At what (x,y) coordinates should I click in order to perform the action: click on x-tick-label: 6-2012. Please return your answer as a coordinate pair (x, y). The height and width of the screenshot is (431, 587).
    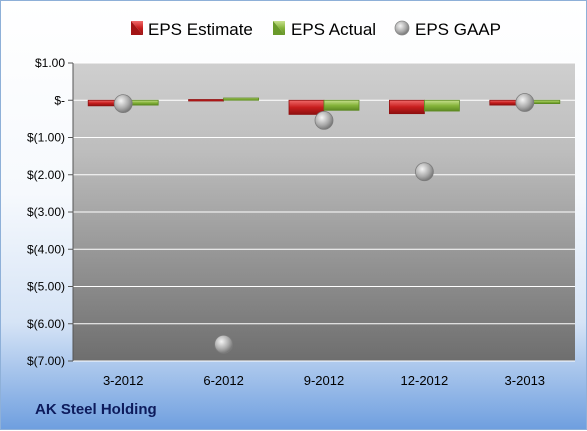
    Looking at the image, I should click on (223, 380).